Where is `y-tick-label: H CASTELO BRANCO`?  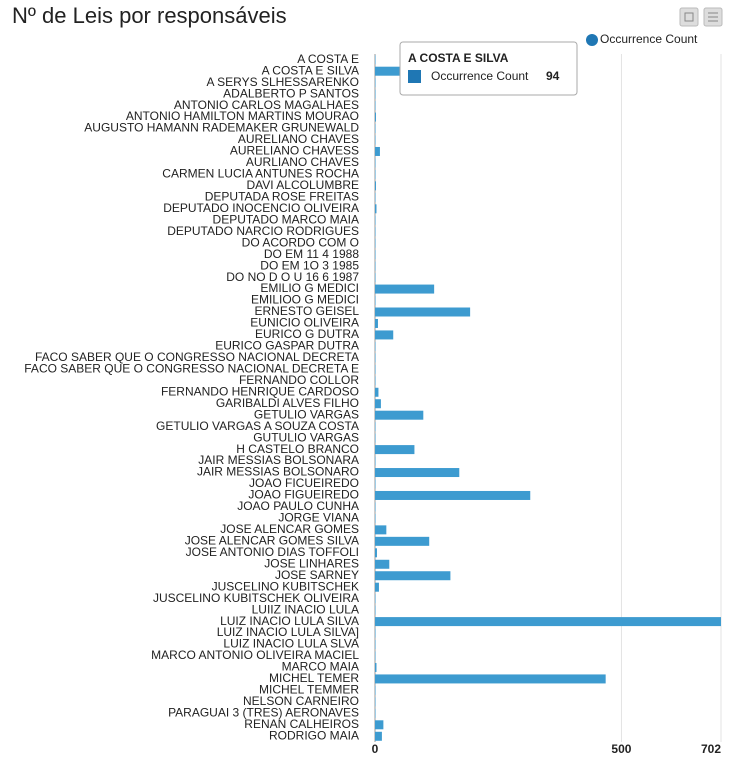 y-tick-label: H CASTELO BRANCO is located at coordinates (297, 449).